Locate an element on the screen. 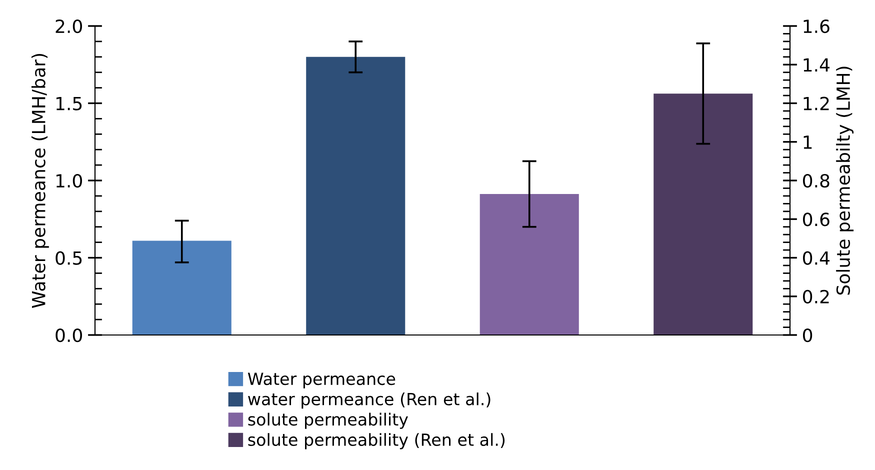 The image size is (875, 470). y2-tick-label: 0.8 is located at coordinates (816, 181).